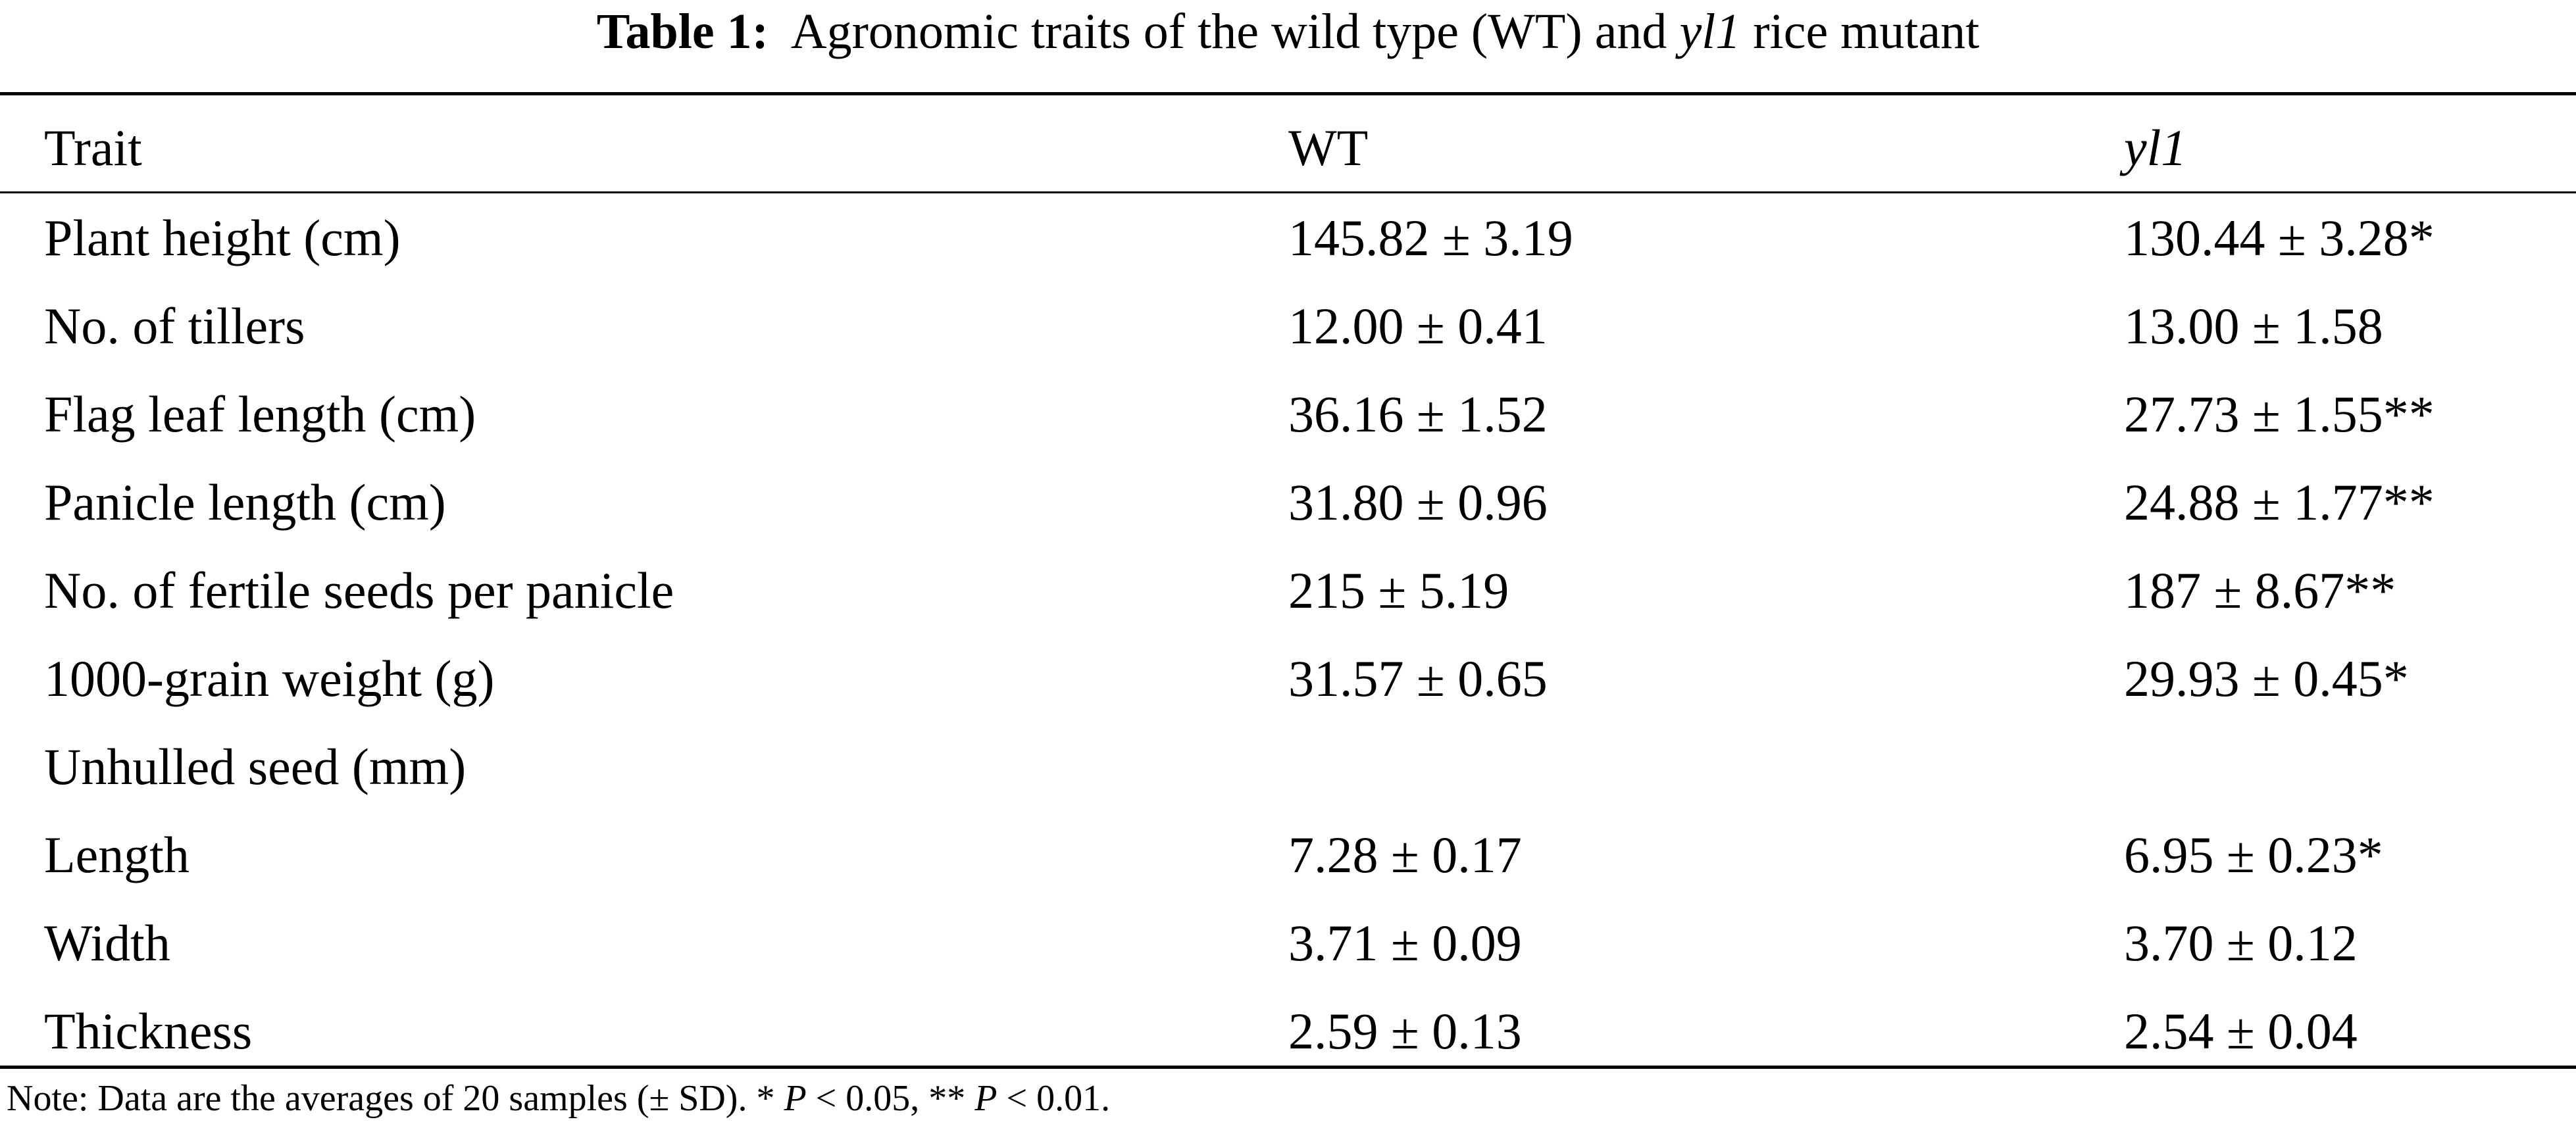  Describe the element at coordinates (269, 678) in the screenshot. I see `row-label: 1000-grain weight (g)` at that location.